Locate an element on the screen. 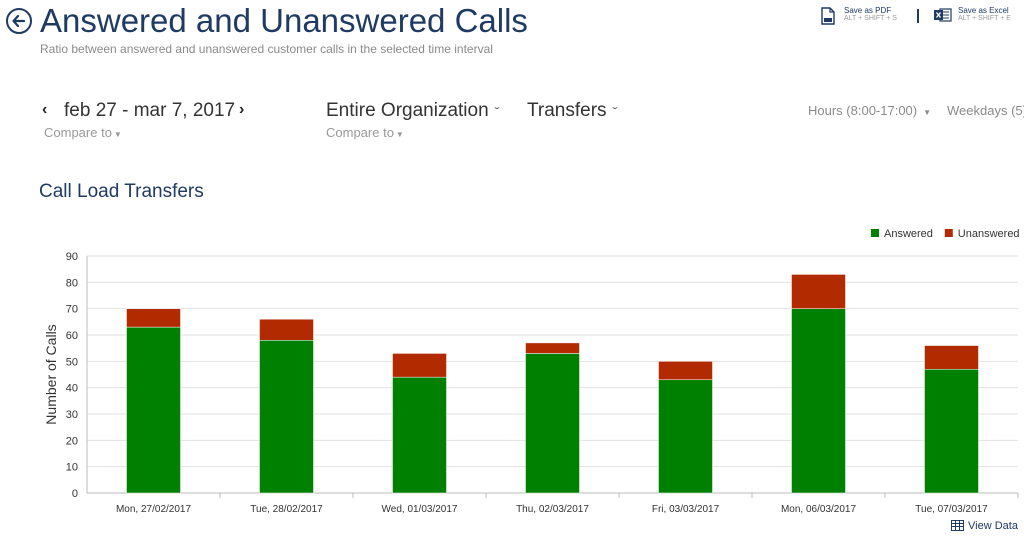 This screenshot has height=537, width=1024. metric-dropdown: Transfers ˇ is located at coordinates (572, 111).